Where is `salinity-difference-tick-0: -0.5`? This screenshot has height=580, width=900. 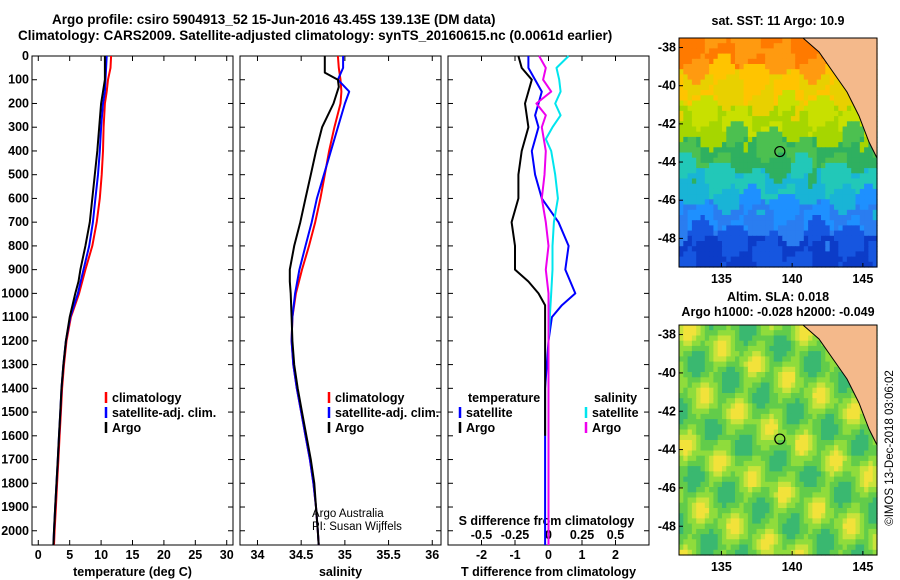
salinity-difference-tick-0: -0.5 is located at coordinates (482, 535).